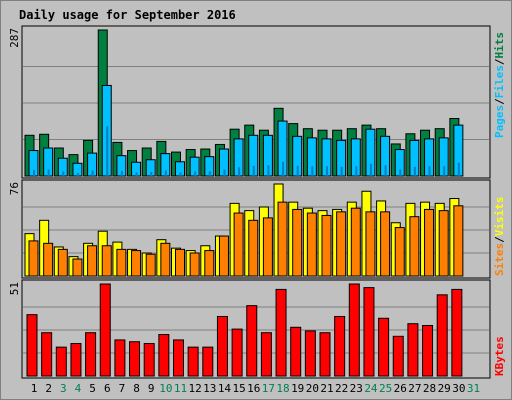 This screenshot has height=400, width=512. Describe the element at coordinates (499, 45) in the screenshot. I see `legend-hits: Hits` at that location.